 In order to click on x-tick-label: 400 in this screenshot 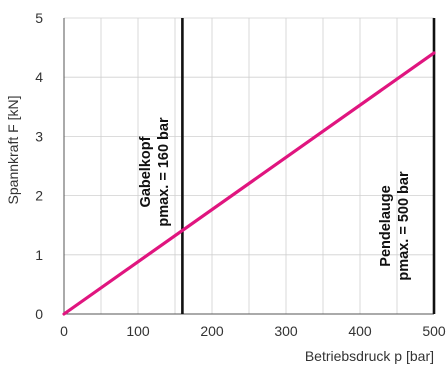, I will do `click(360, 331)`.